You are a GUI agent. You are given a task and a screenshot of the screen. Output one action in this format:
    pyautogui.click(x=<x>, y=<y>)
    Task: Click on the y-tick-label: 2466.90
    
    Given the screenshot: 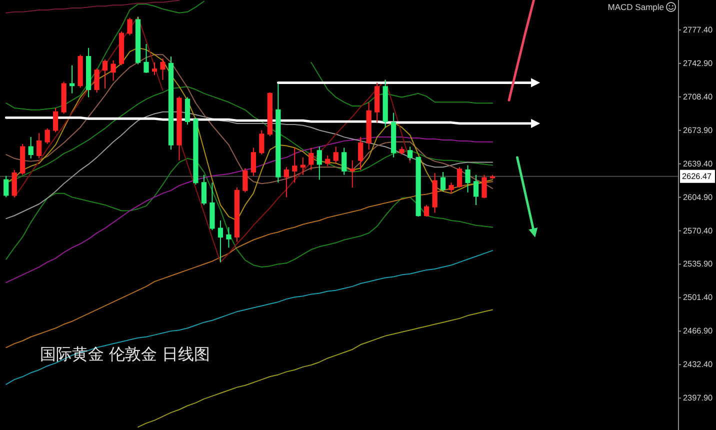 What is the action you would take?
    pyautogui.click(x=698, y=331)
    